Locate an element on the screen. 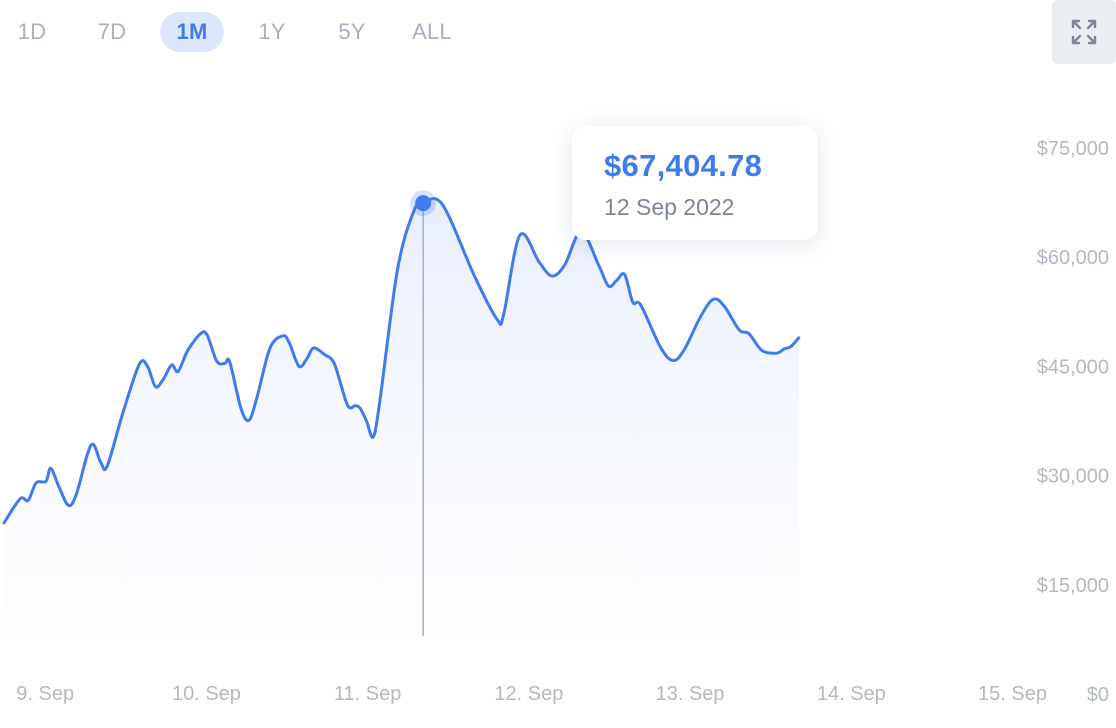 The image size is (1116, 728). range-all-button: ALL is located at coordinates (432, 31).